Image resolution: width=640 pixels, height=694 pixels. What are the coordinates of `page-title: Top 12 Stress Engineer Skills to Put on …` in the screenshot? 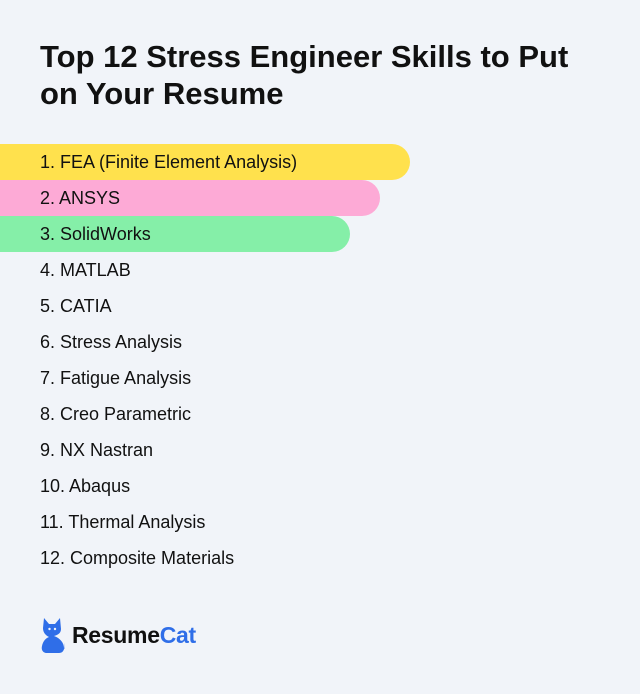 It's located at (304, 75).